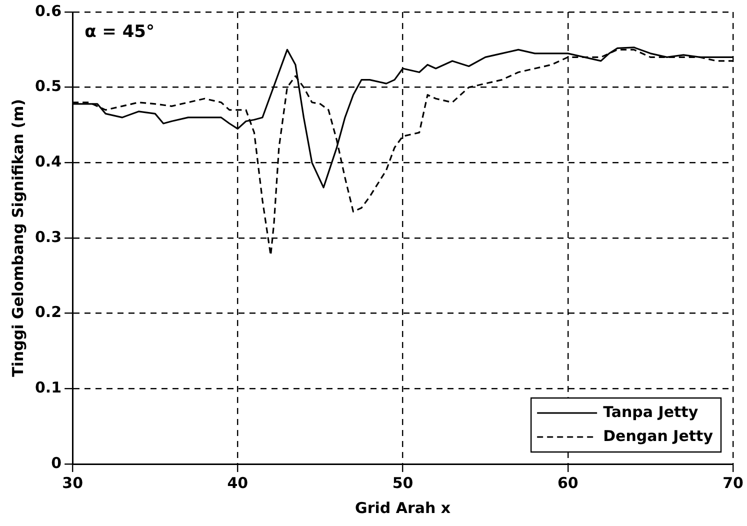 This screenshot has width=747, height=526. What do you see at coordinates (733, 483) in the screenshot?
I see `x-tick-label: 70` at bounding box center [733, 483].